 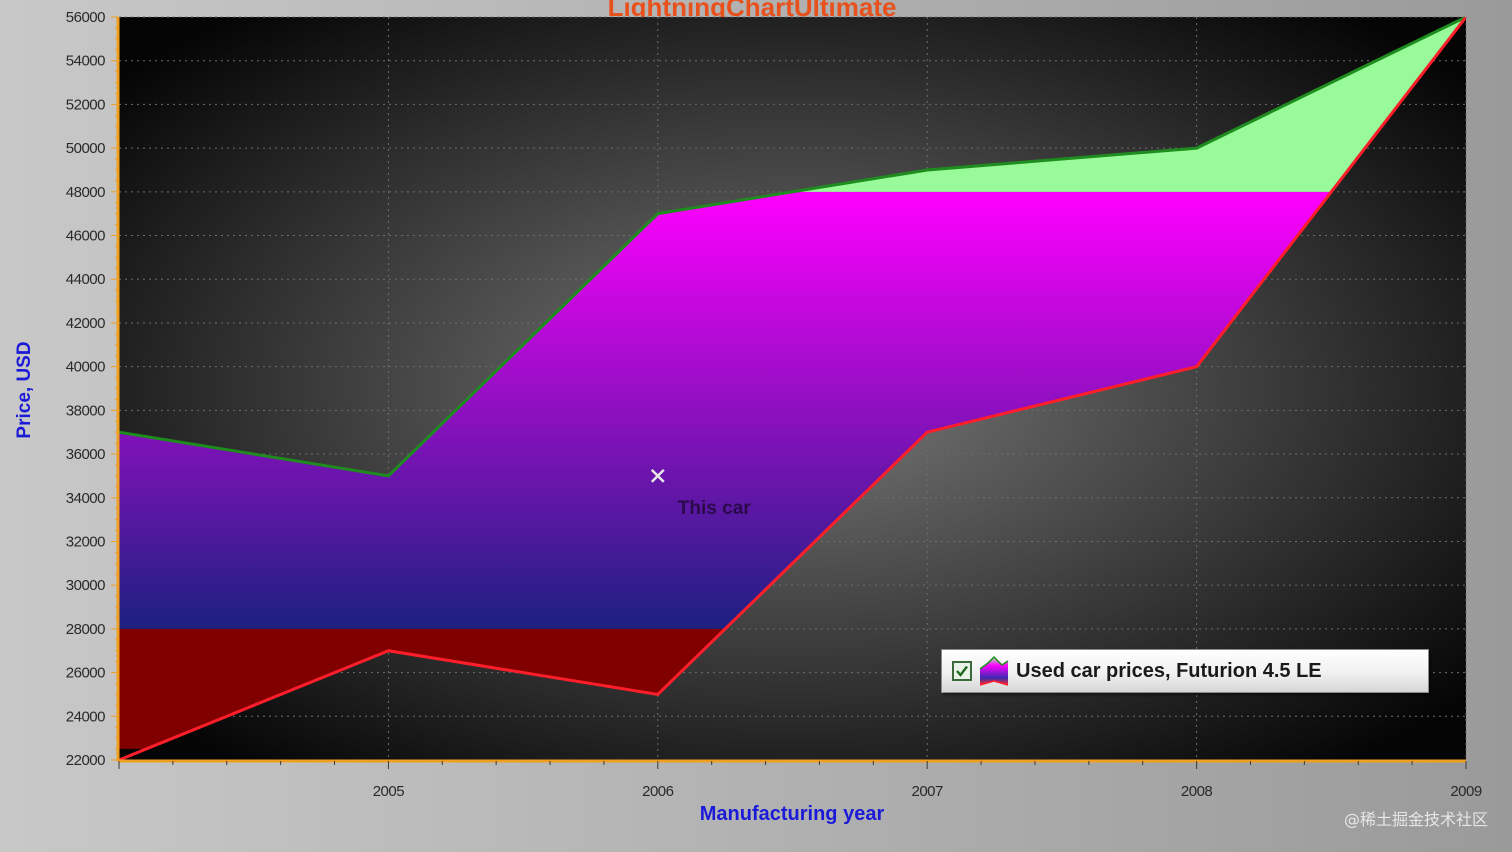 I want to click on x-tick-label: 2006, so click(x=658, y=791).